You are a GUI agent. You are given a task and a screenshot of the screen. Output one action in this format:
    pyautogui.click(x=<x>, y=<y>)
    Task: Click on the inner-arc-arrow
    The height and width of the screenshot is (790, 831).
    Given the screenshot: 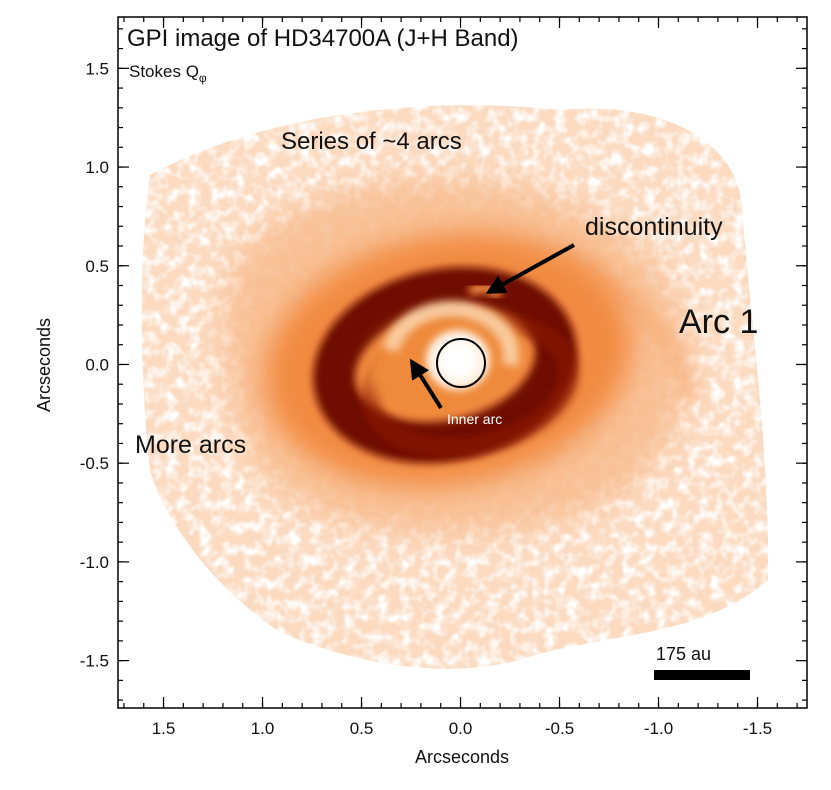 What is the action you would take?
    pyautogui.click(x=426, y=384)
    